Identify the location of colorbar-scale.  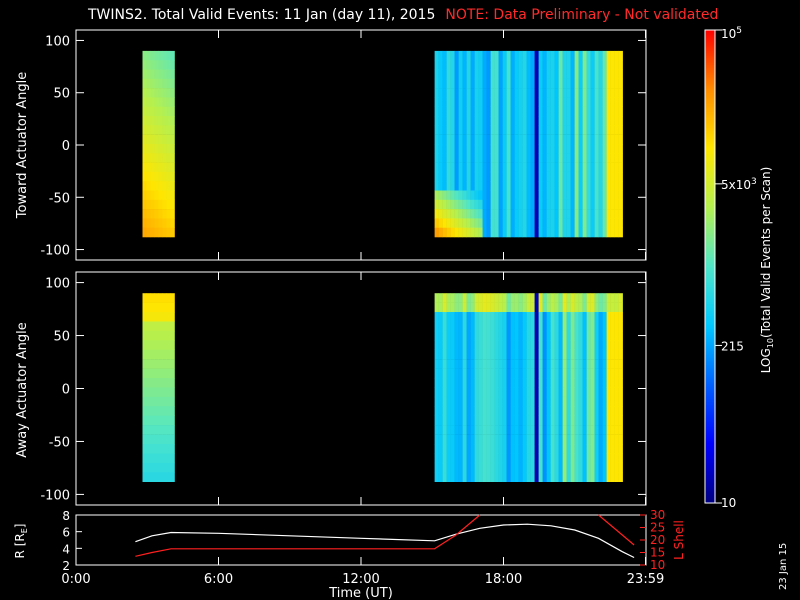
(710, 266).